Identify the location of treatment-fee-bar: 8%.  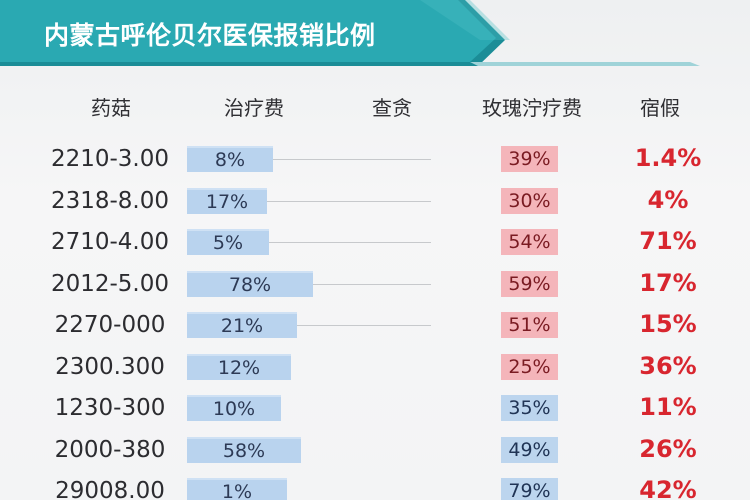
(230, 159).